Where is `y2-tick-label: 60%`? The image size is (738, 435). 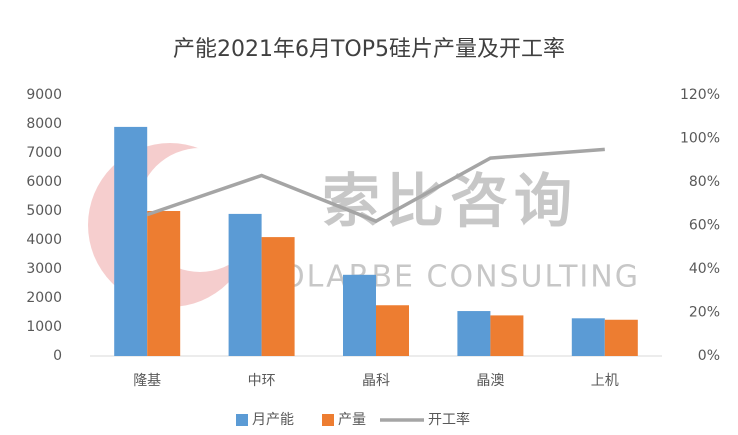 y2-tick-label: 60% is located at coordinates (704, 226).